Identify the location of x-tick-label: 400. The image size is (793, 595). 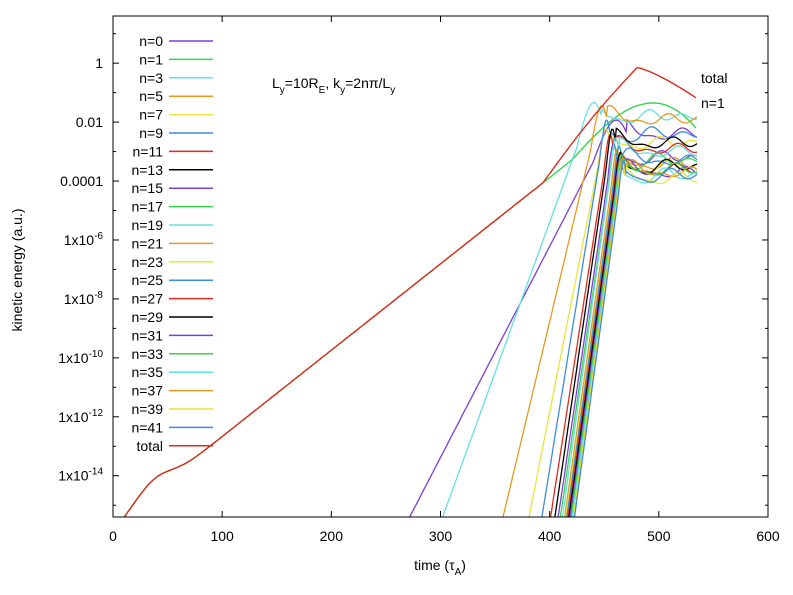
(550, 536).